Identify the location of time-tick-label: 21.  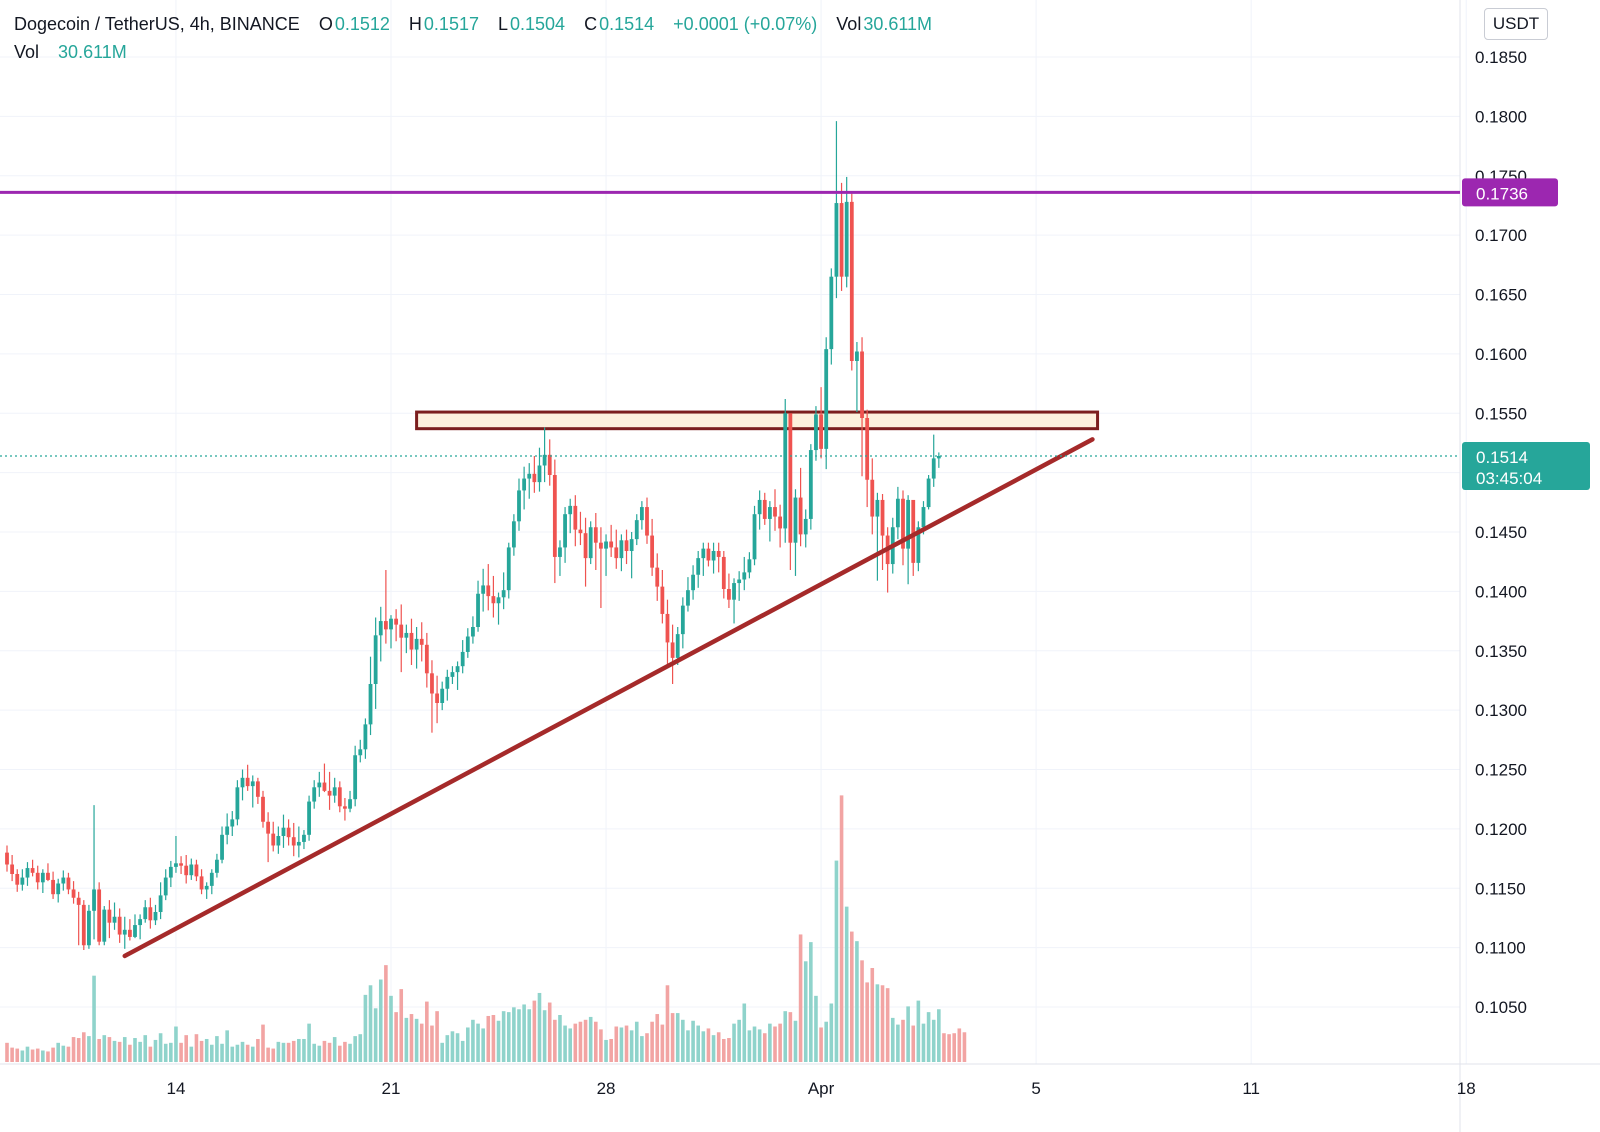
(391, 1088).